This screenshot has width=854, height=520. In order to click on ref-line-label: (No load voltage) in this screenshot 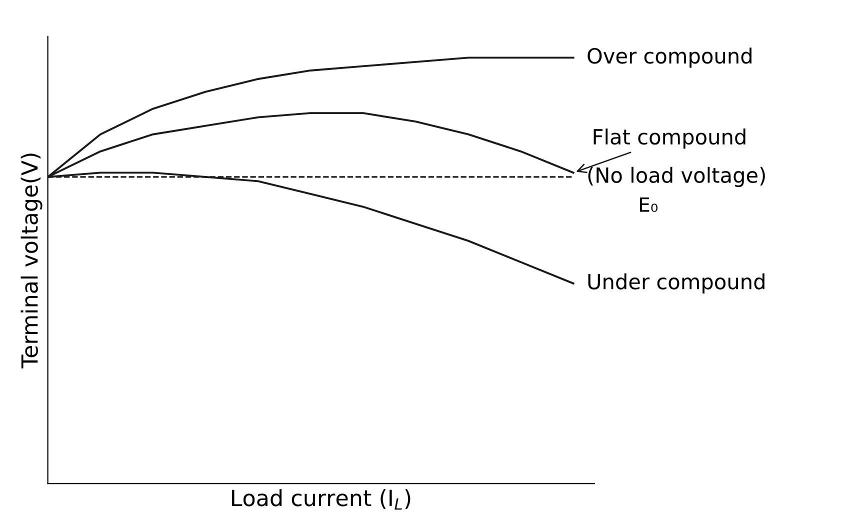, I will do `click(676, 177)`.